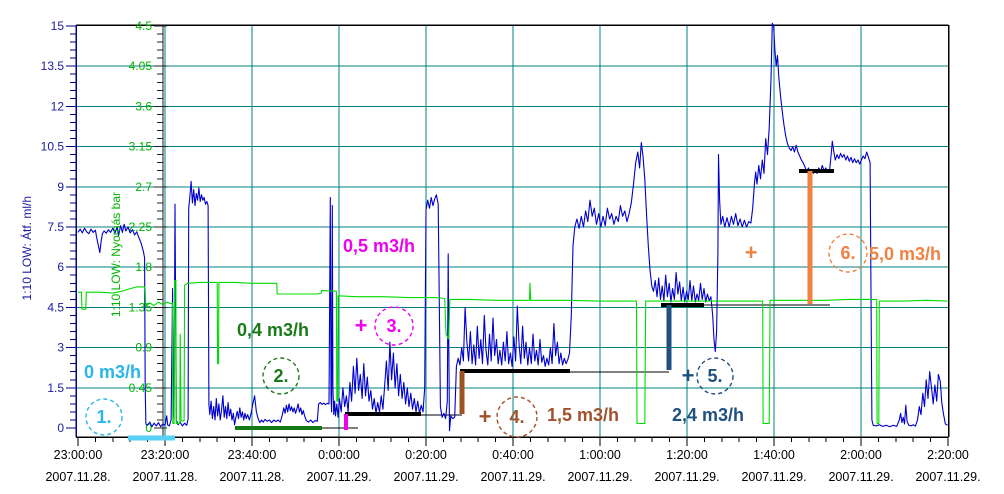 The width and height of the screenshot is (1004, 494). I want to click on flow-tick-label: 1.5, so click(55, 388).